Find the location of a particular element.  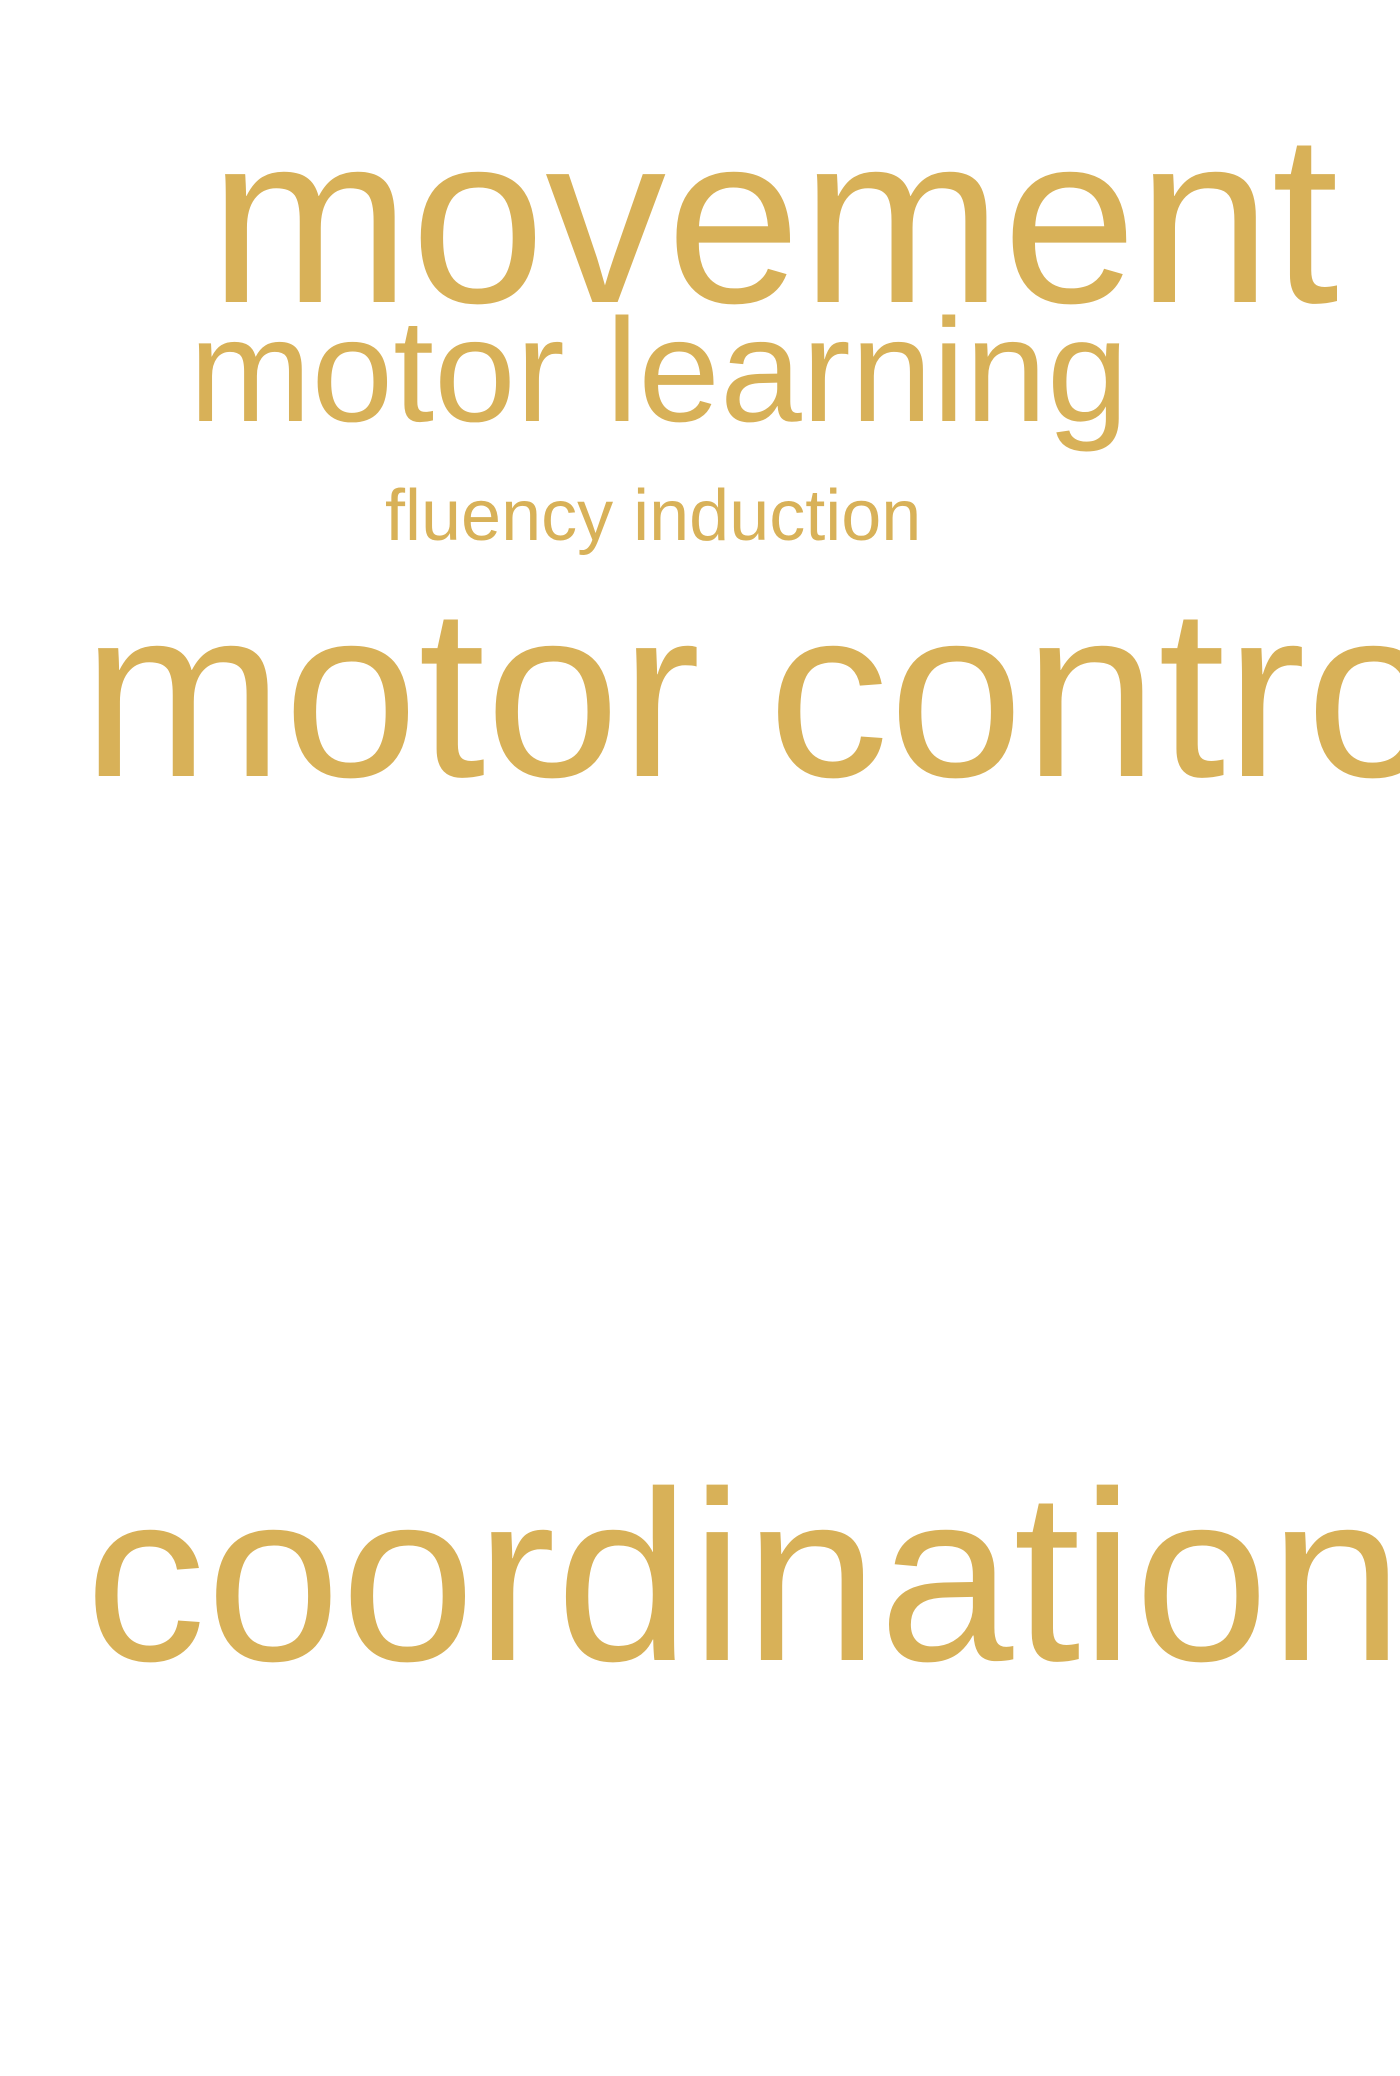

word-movement: movement is located at coordinates (774, 219).